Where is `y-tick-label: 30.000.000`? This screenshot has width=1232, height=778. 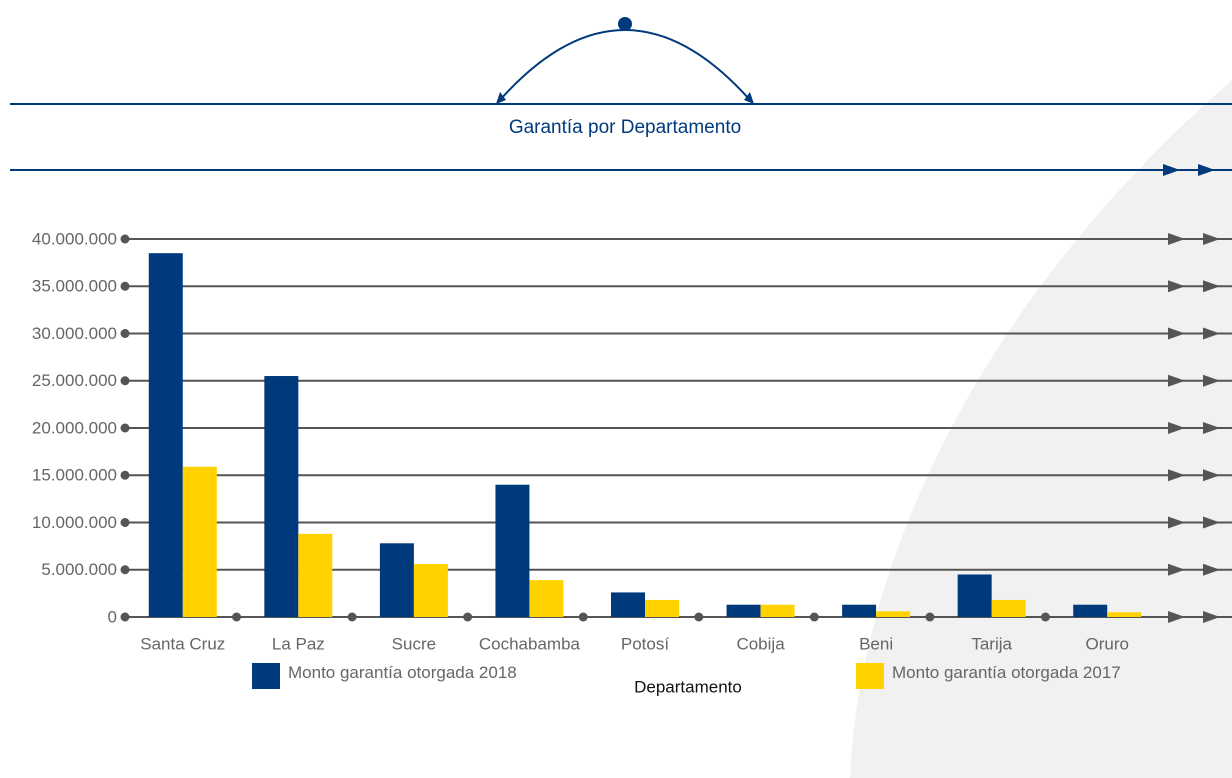
y-tick-label: 30.000.000 is located at coordinates (74, 333).